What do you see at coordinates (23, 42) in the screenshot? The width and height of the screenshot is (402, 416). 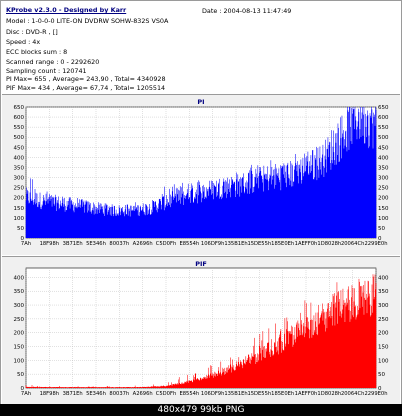 I see `scan-speed: Speed : 4x` at bounding box center [23, 42].